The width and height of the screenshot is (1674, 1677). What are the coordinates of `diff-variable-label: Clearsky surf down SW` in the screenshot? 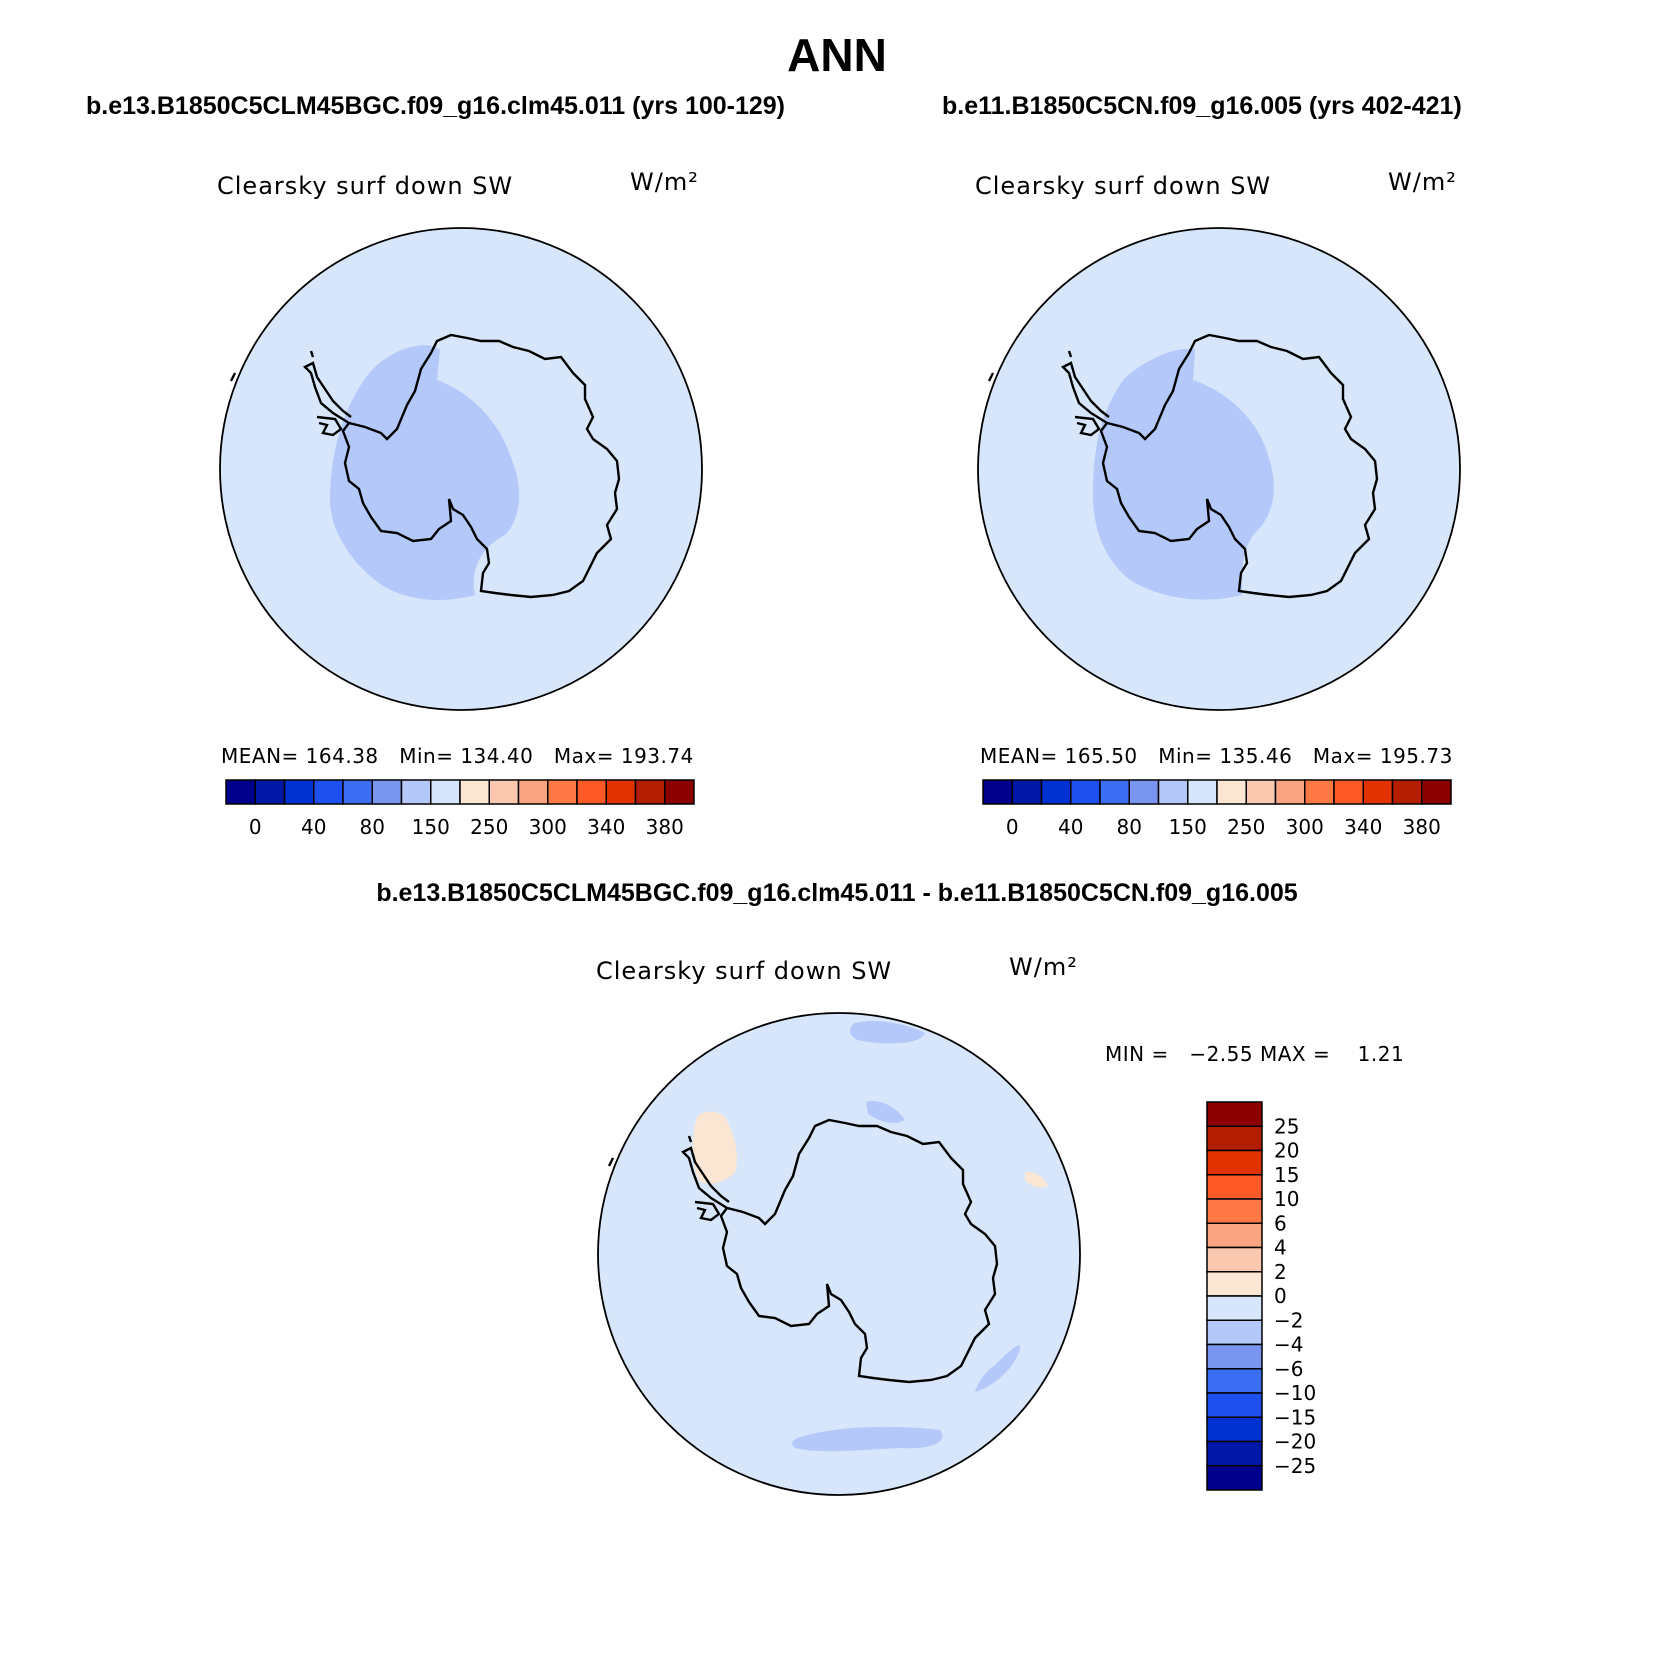 It's located at (744, 971).